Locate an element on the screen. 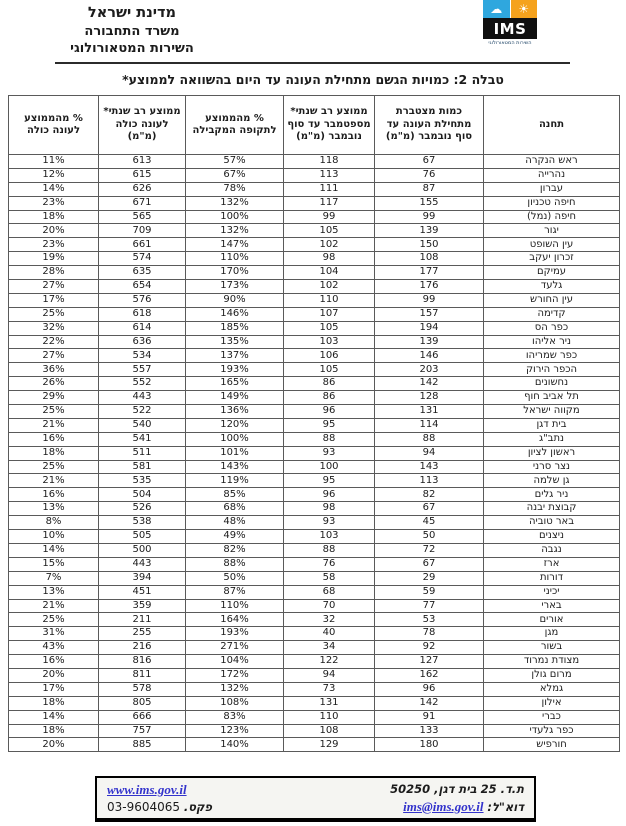  value-cell: 20% is located at coordinates (53, 675).